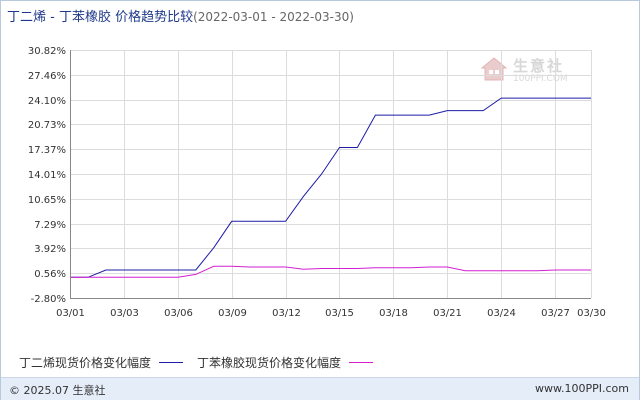 This screenshot has width=640, height=401. I want to click on x-tick-label: 03/24, so click(501, 313).